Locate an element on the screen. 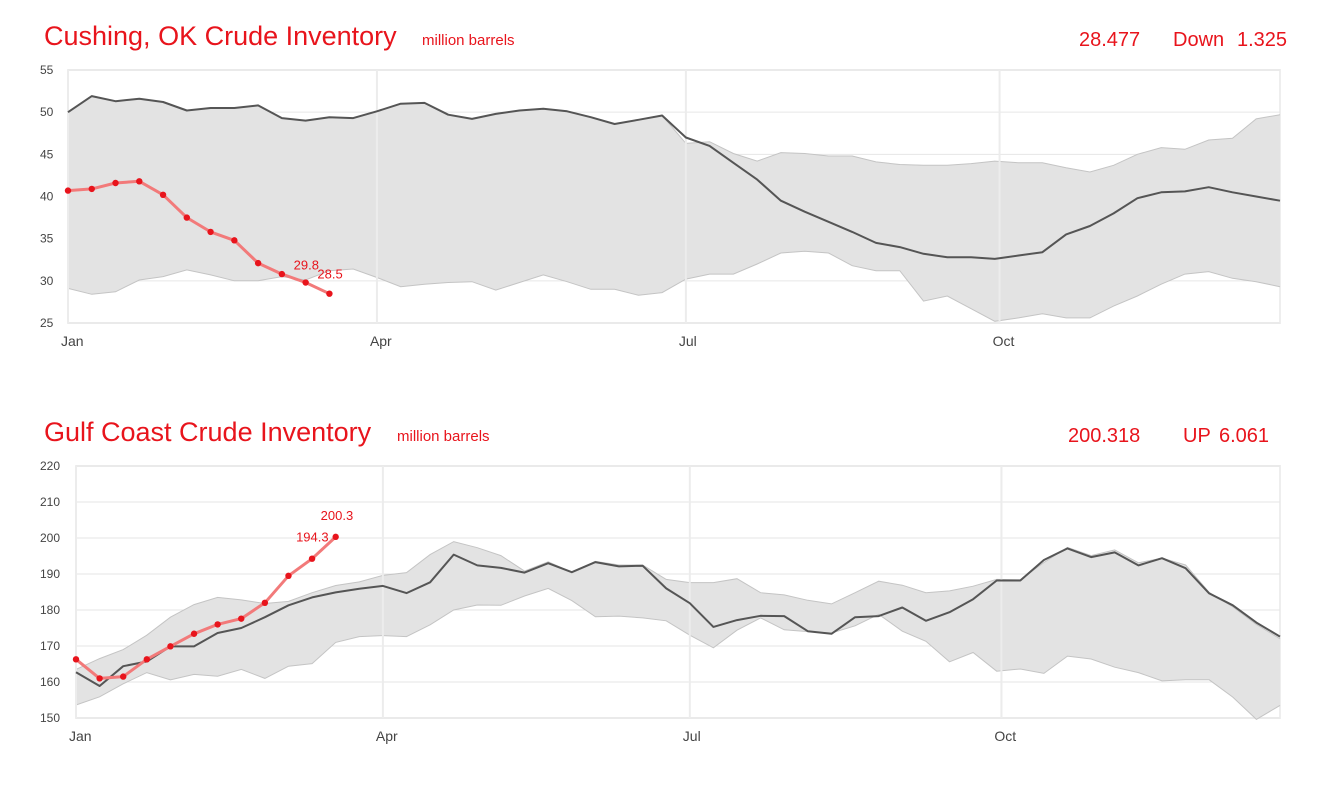 This screenshot has height=801, width=1328. y-tick-label: 30 is located at coordinates (47, 281).